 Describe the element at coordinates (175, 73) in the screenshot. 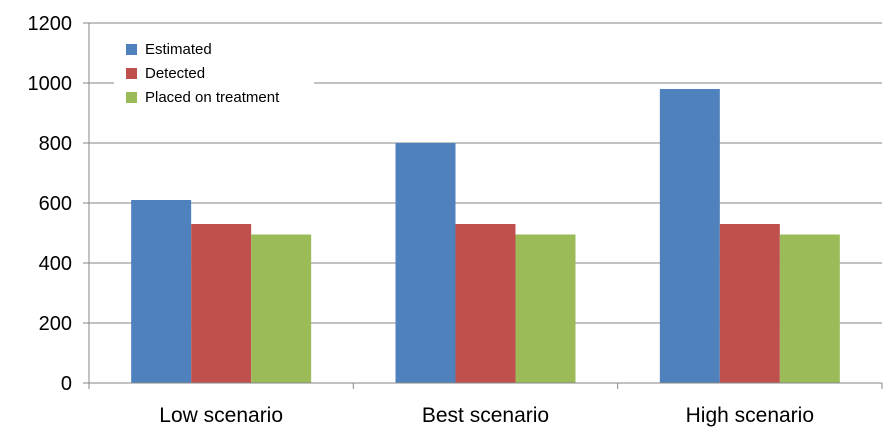

I see `legend-label-1: Detected` at that location.